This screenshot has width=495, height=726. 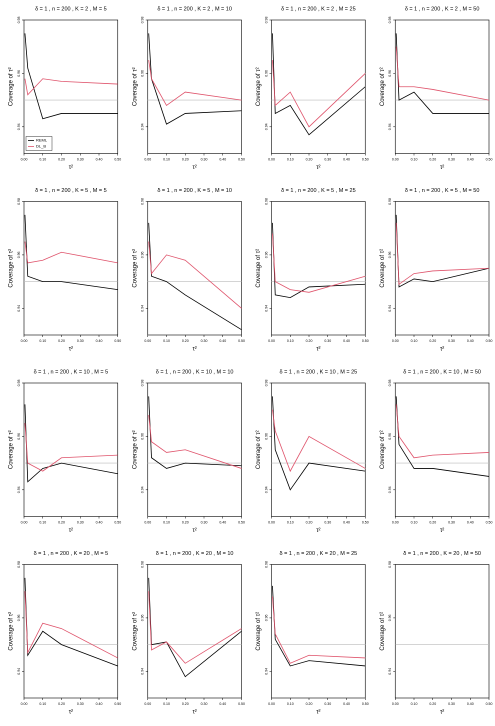 I want to click on panel-title: δ = 1 , n = 200 , K = 5 , M = 5, so click(x=71, y=191).